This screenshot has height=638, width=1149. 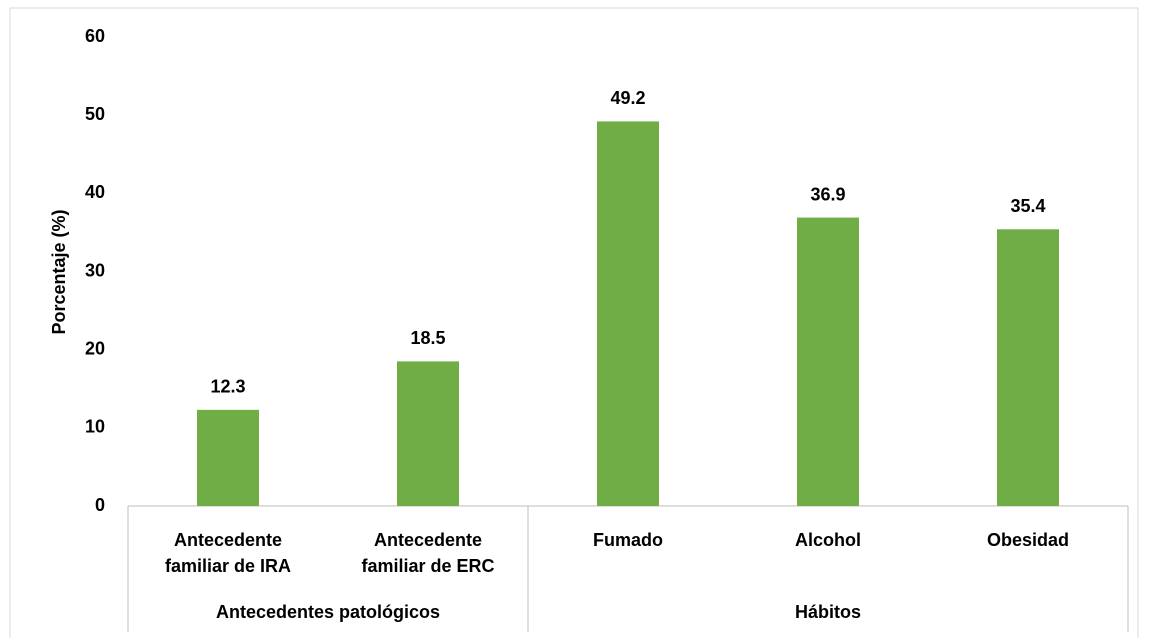 What do you see at coordinates (427, 338) in the screenshot?
I see `data-label: 18.5` at bounding box center [427, 338].